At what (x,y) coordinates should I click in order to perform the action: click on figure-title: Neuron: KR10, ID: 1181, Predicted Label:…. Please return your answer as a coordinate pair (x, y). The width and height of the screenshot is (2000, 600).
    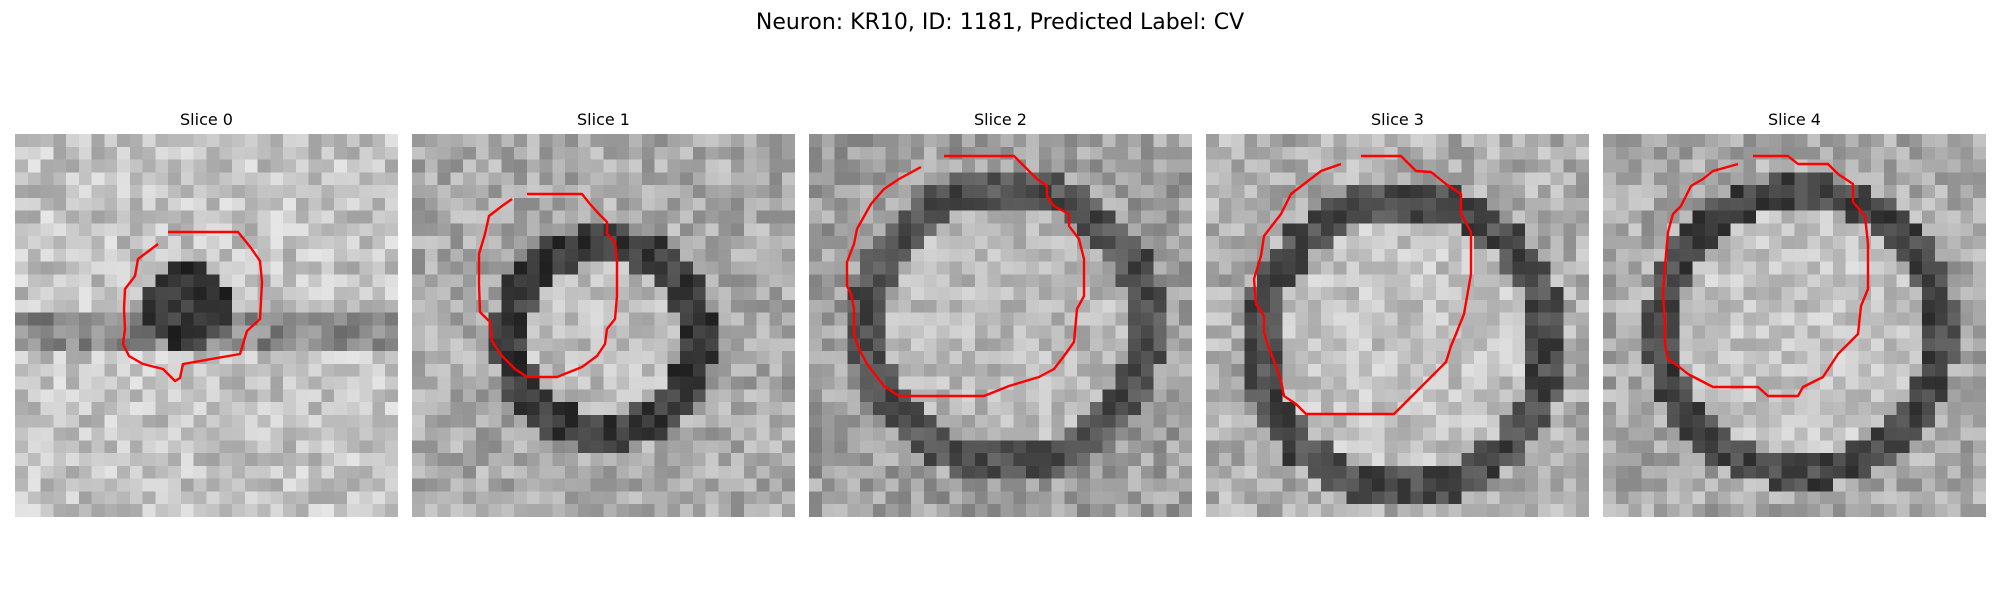
    Looking at the image, I should click on (1000, 22).